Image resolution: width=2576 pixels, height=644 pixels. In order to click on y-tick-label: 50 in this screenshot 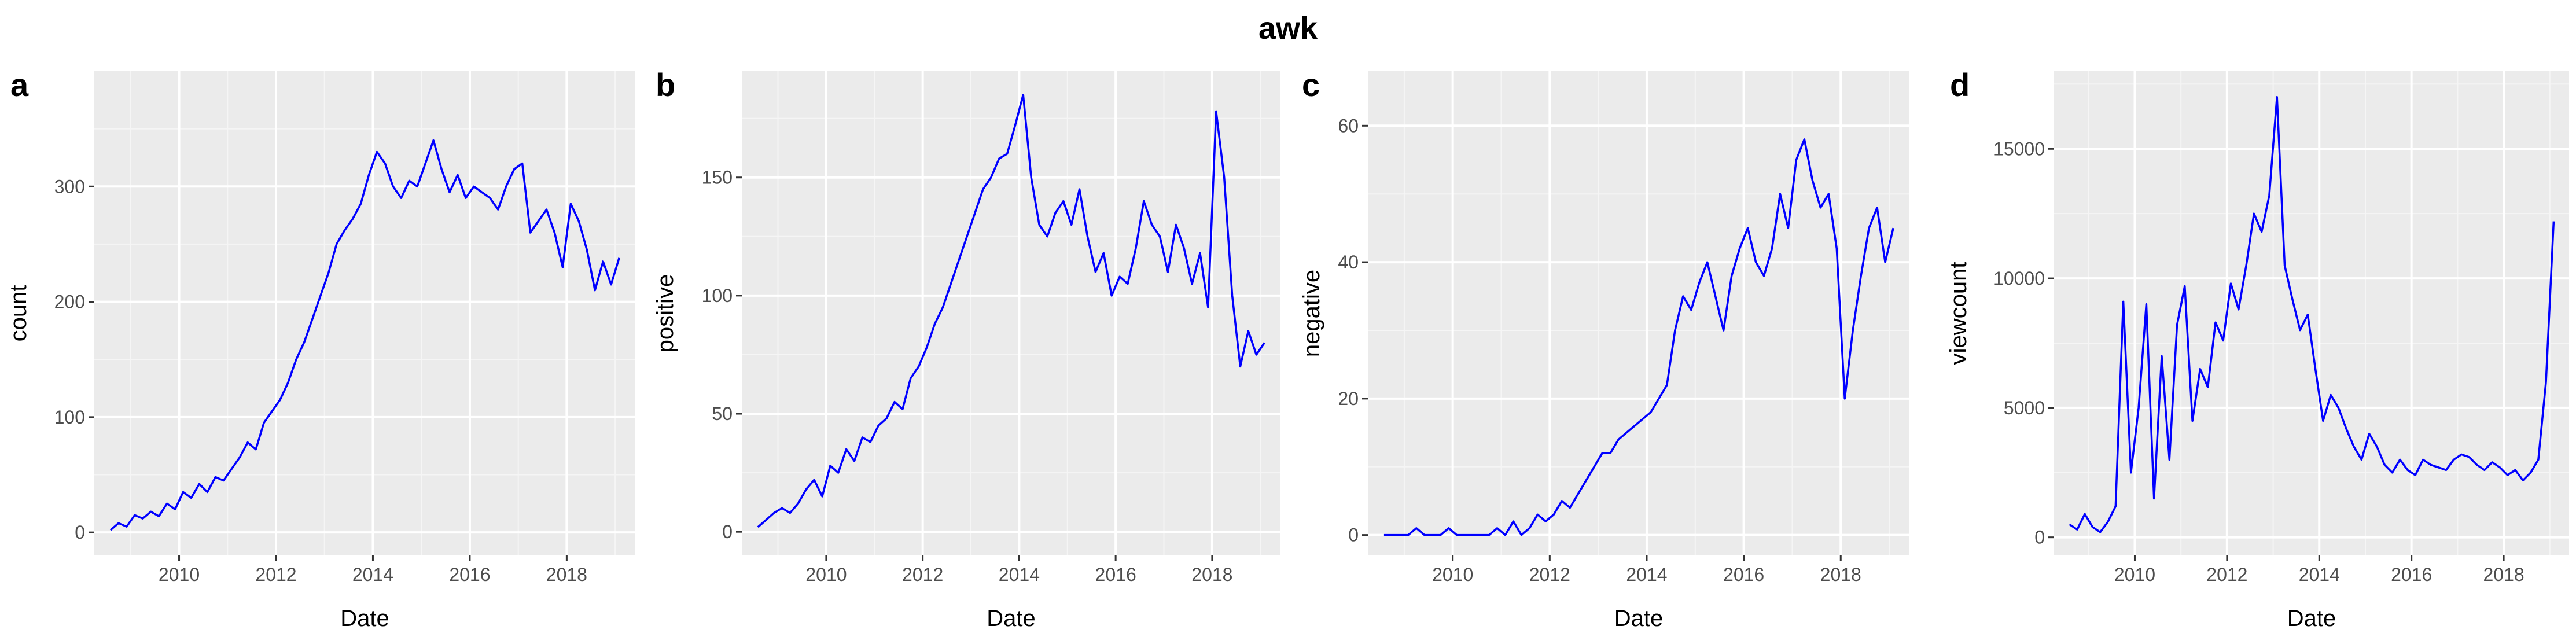, I will do `click(722, 413)`.